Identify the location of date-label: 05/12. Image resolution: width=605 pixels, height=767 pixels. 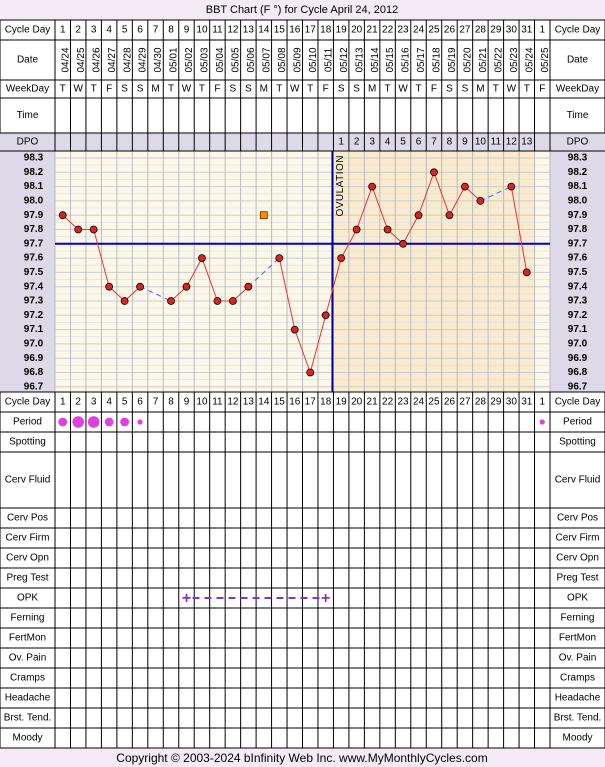
(344, 59).